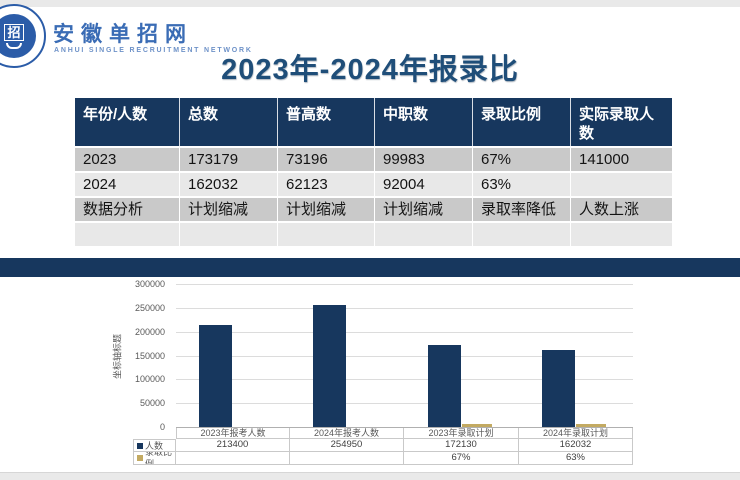 The width and height of the screenshot is (740, 480). I want to click on table-cell: 141000, so click(621, 159).